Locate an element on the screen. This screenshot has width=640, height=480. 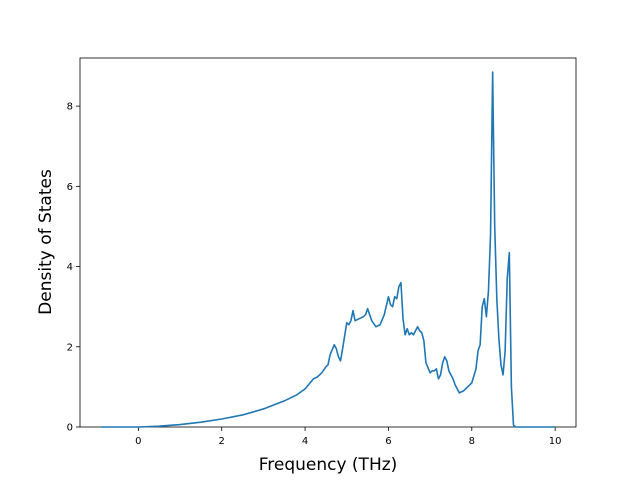
y-axis-ticks: 0 2 4 6 8 is located at coordinates (73, 268).